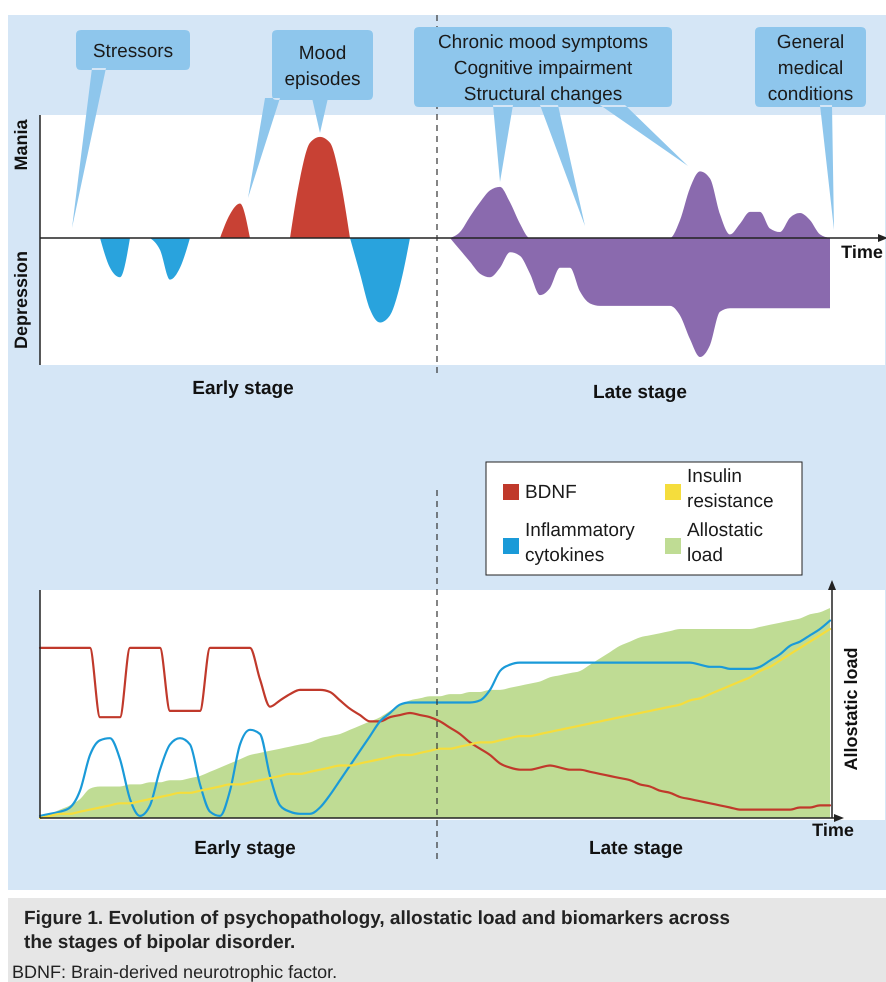  What do you see at coordinates (811, 68) in the screenshot?
I see `text: General medical conditions` at bounding box center [811, 68].